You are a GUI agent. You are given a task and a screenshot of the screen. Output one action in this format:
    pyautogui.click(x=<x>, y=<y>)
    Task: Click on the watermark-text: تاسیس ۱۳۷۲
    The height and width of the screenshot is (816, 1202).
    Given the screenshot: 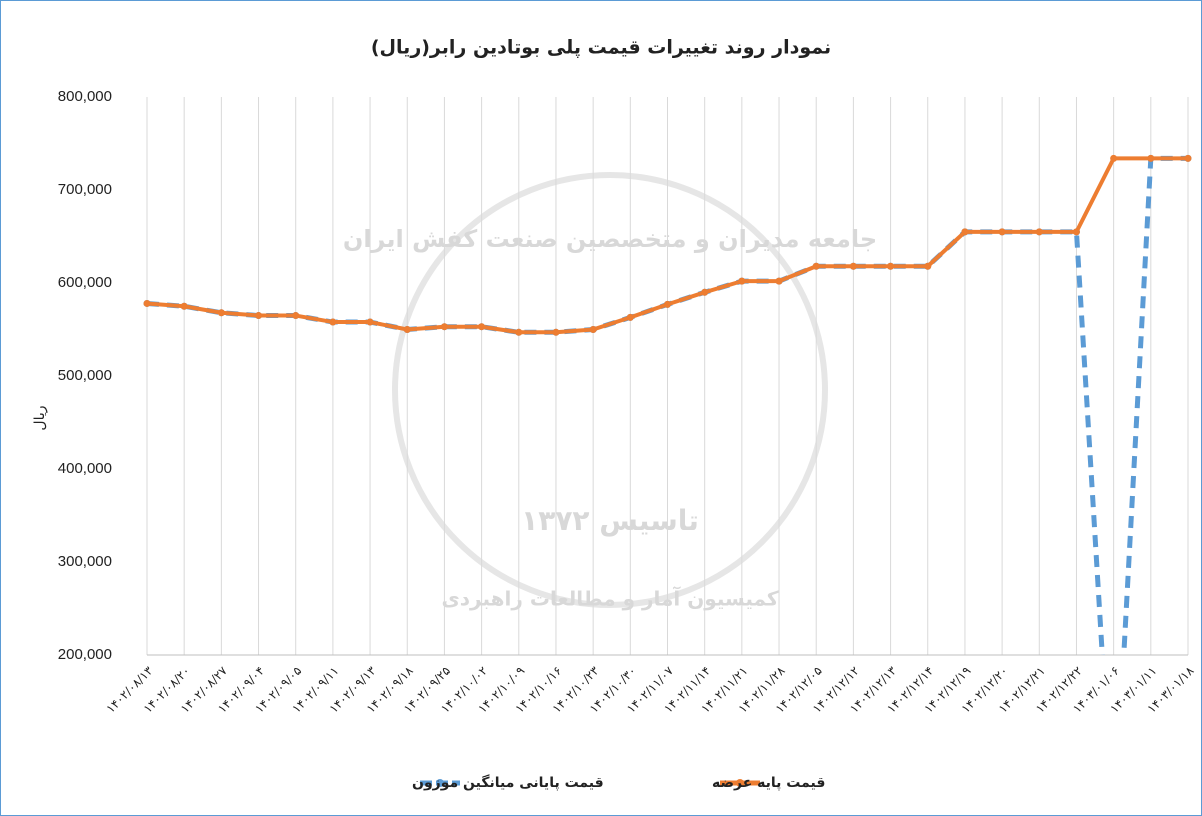 What is the action you would take?
    pyautogui.click(x=610, y=520)
    